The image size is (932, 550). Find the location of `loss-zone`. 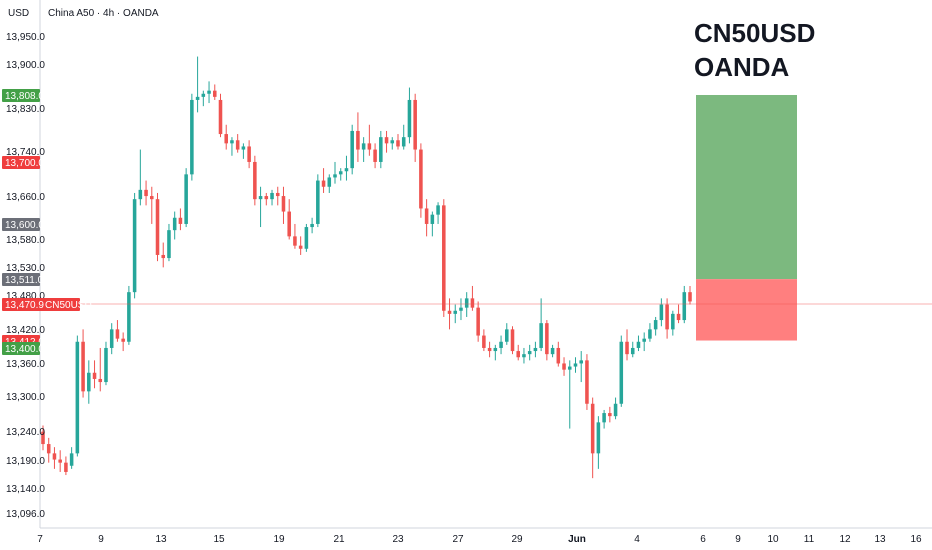

loss-zone is located at coordinates (746, 310).